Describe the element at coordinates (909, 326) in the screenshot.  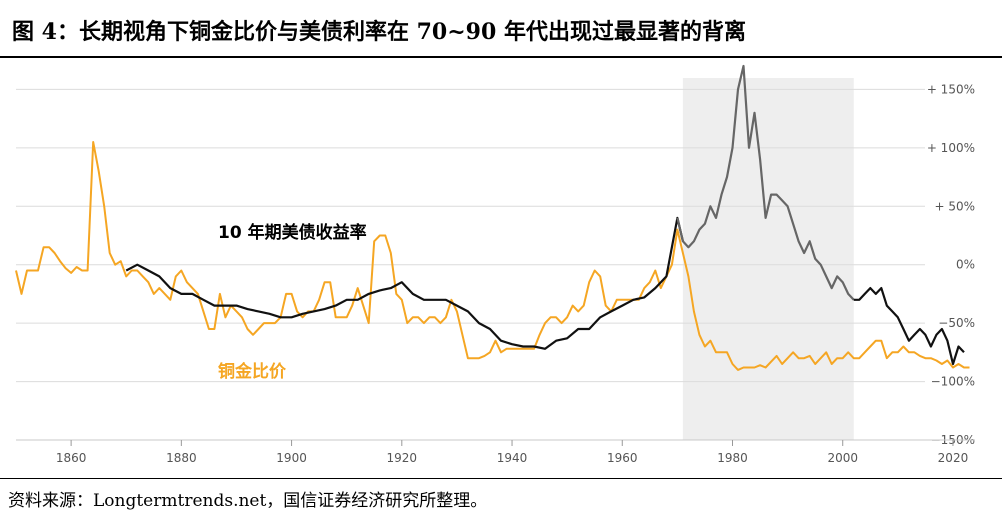
I see `series-line-yield-recent` at that location.